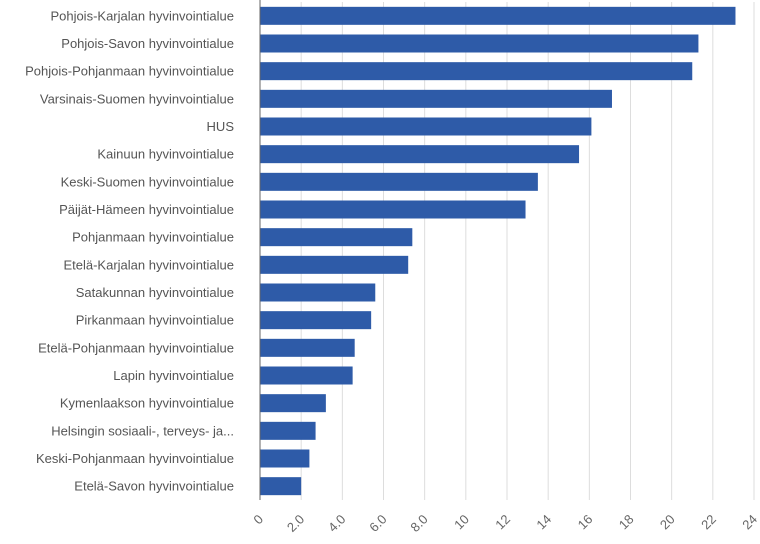  What do you see at coordinates (667, 522) in the screenshot?
I see `x-tick-label: 20` at bounding box center [667, 522].